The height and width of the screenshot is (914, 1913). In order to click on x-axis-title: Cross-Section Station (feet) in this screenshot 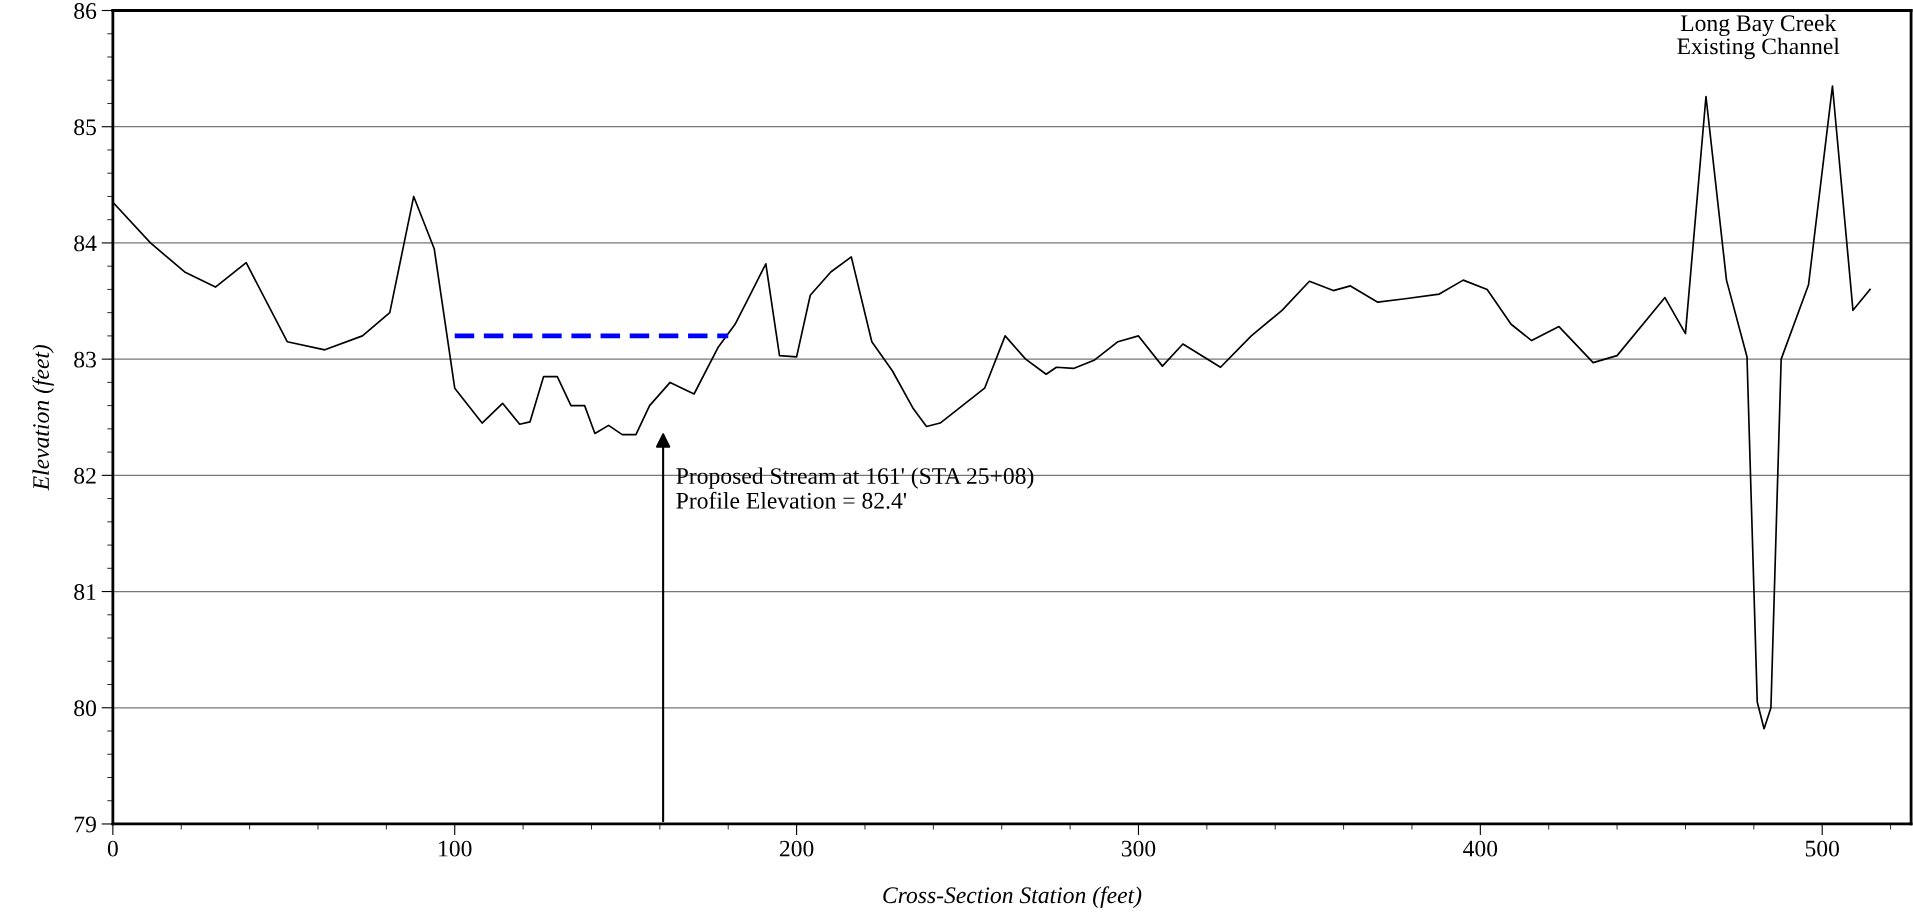, I will do `click(1012, 897)`.